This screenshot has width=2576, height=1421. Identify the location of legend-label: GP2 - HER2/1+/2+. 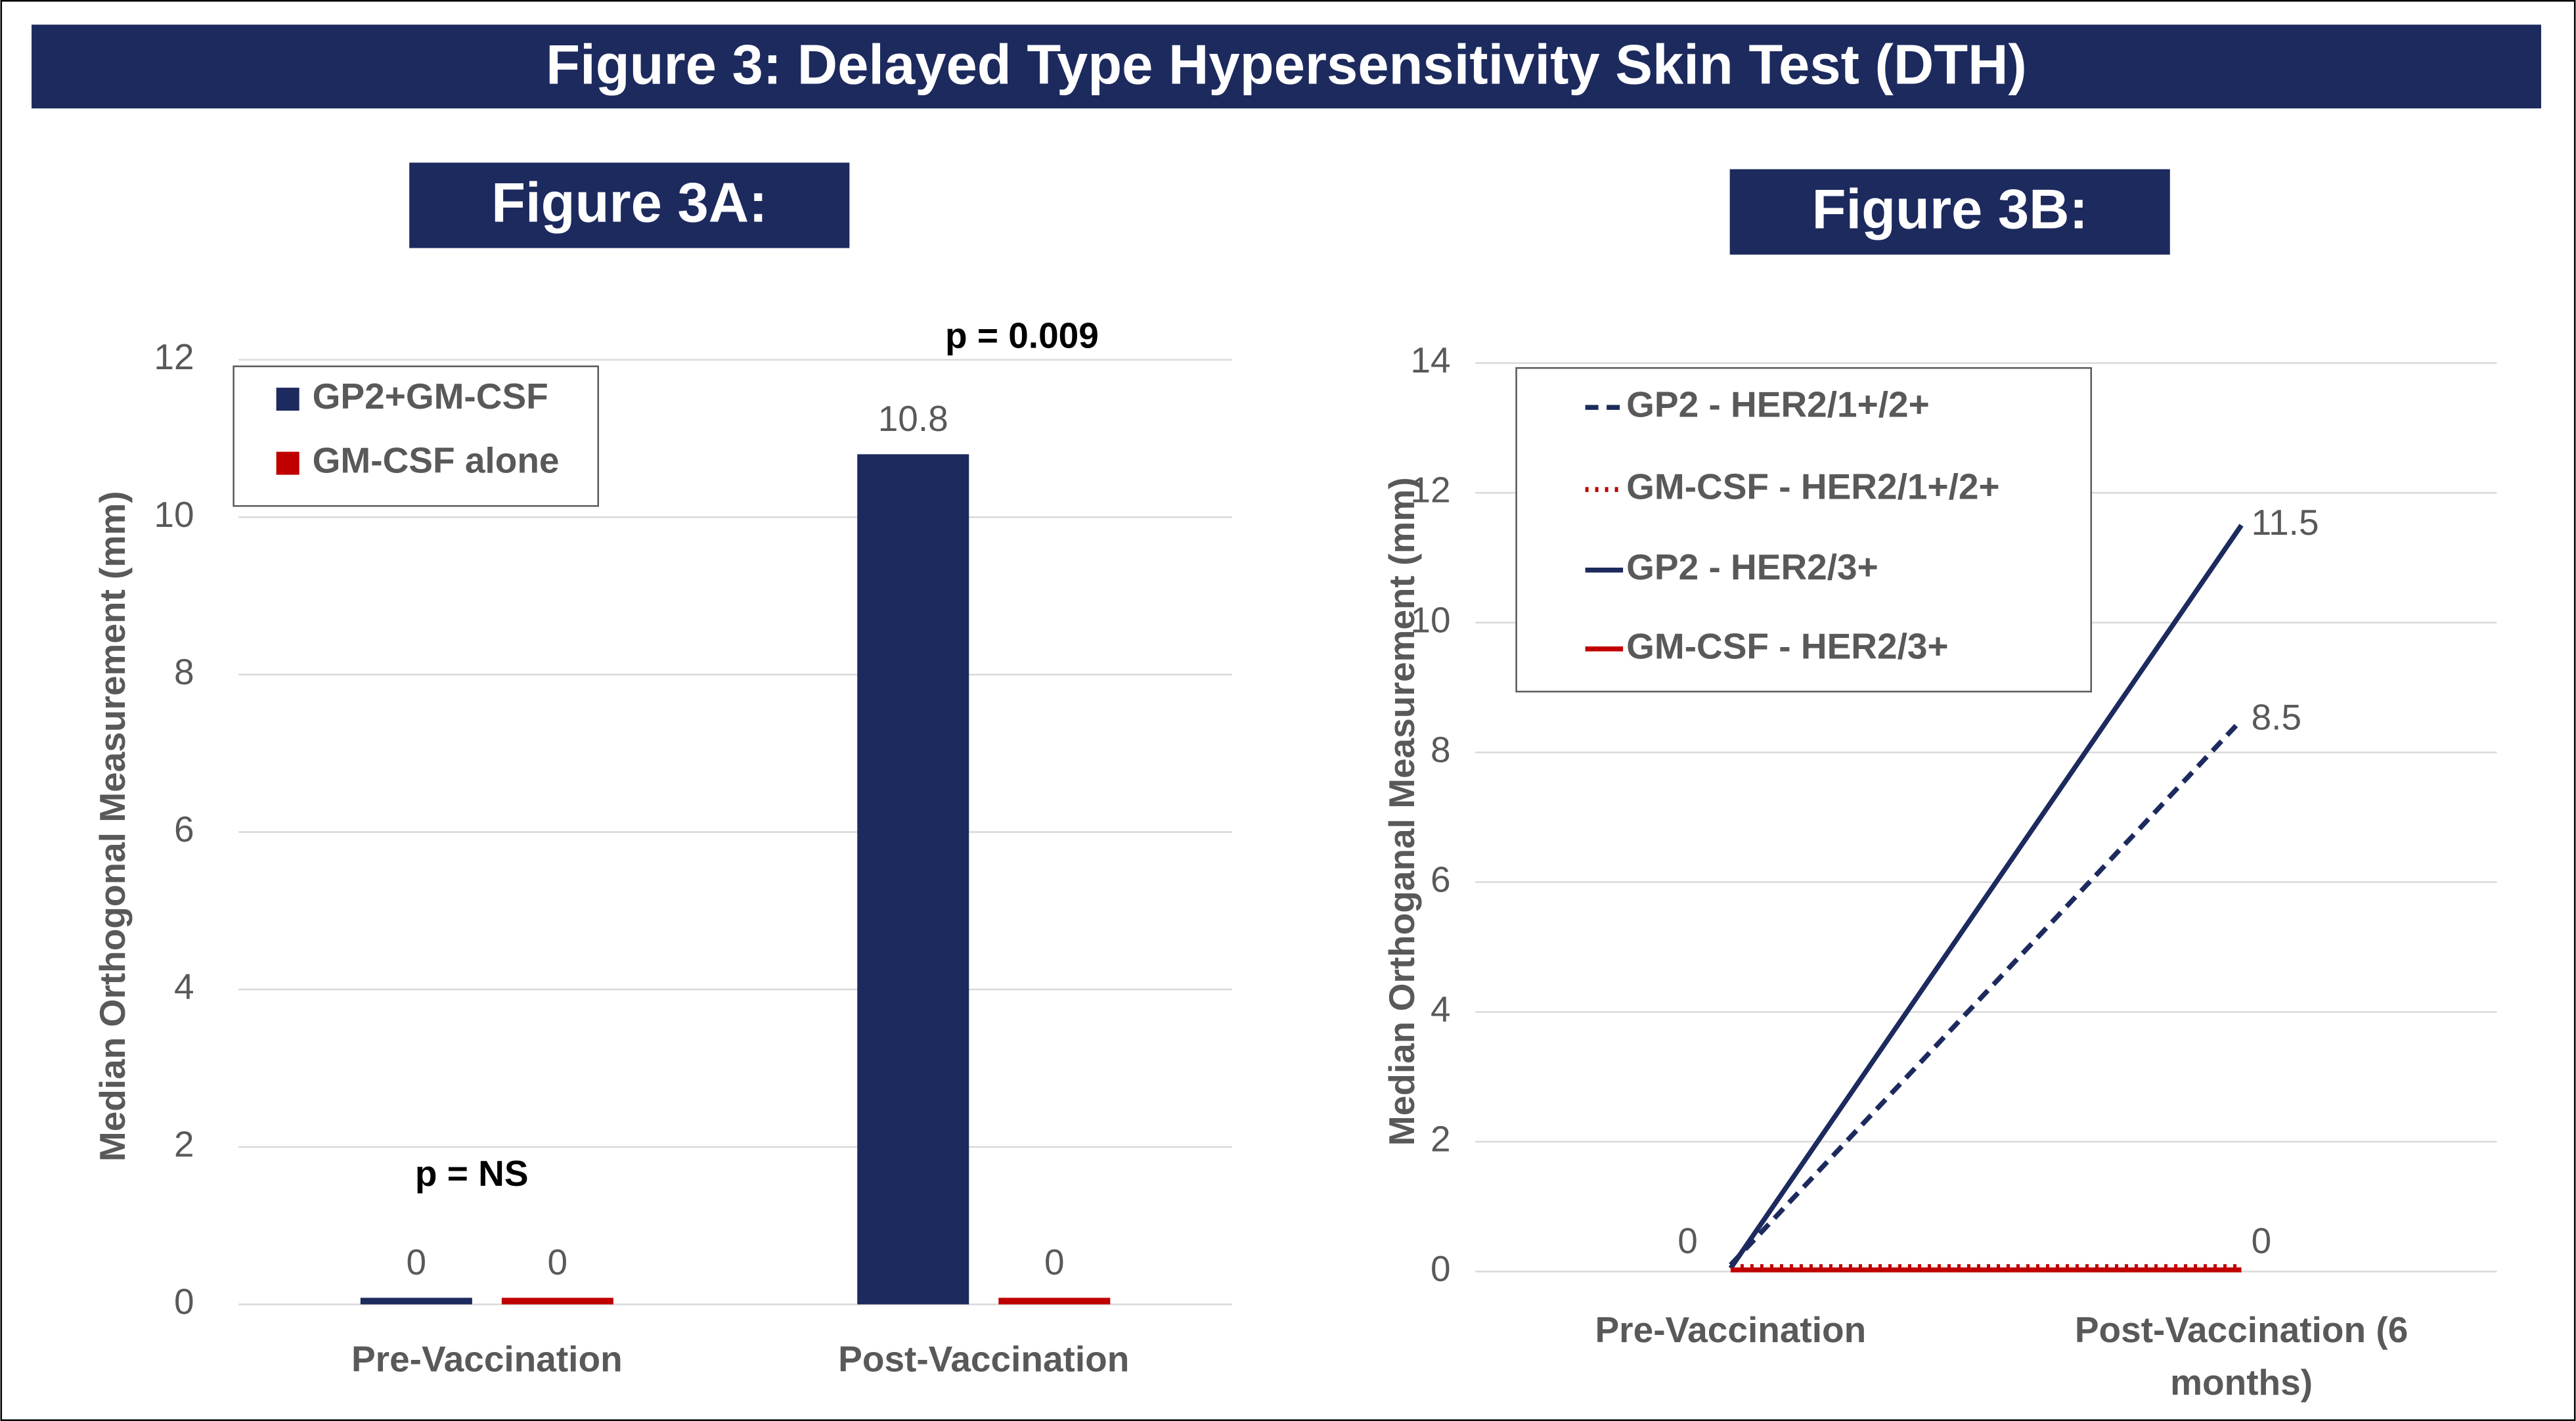
(1778, 404).